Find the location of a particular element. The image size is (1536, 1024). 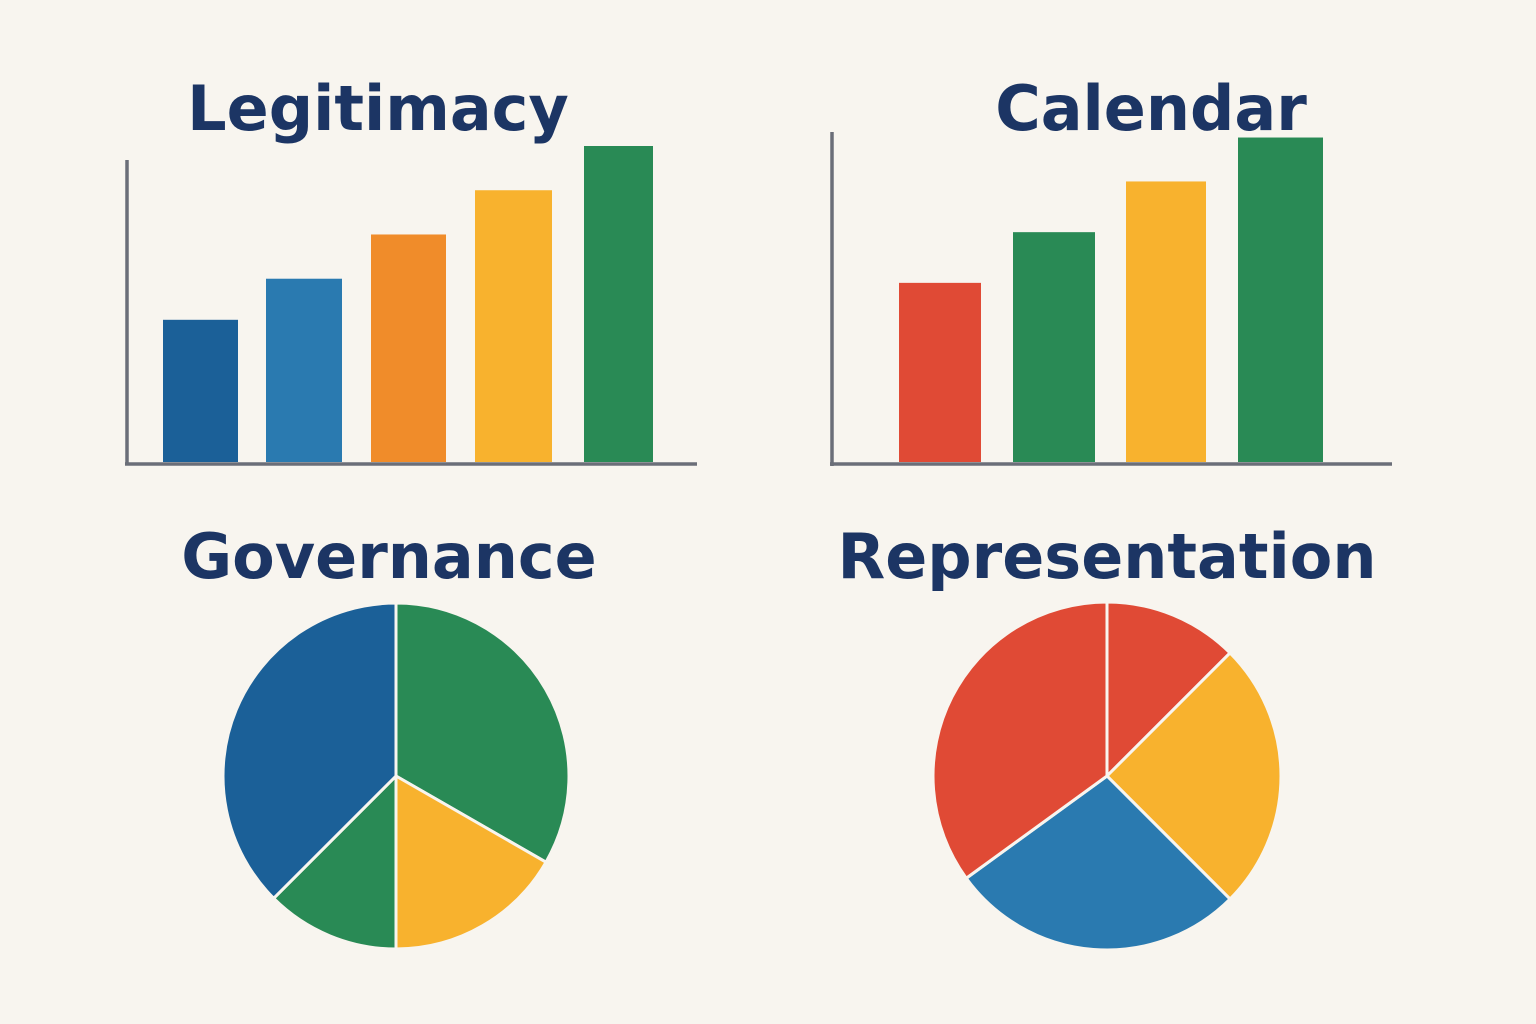

representation-chart-title: Representation is located at coordinates (1107, 556).